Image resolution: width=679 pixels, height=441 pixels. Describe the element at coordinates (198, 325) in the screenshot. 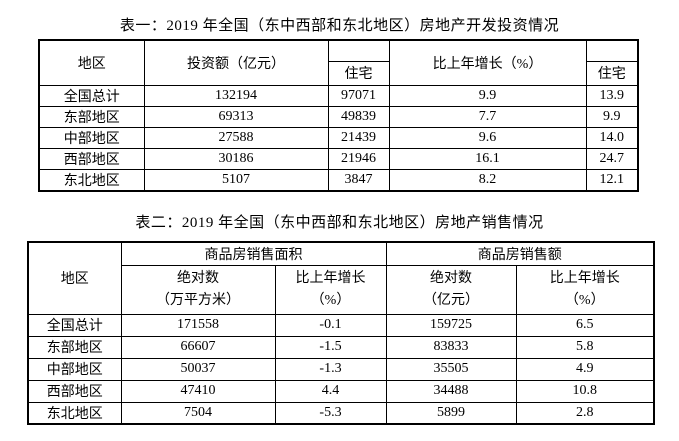

I see `area-abs-cell: 171558` at that location.